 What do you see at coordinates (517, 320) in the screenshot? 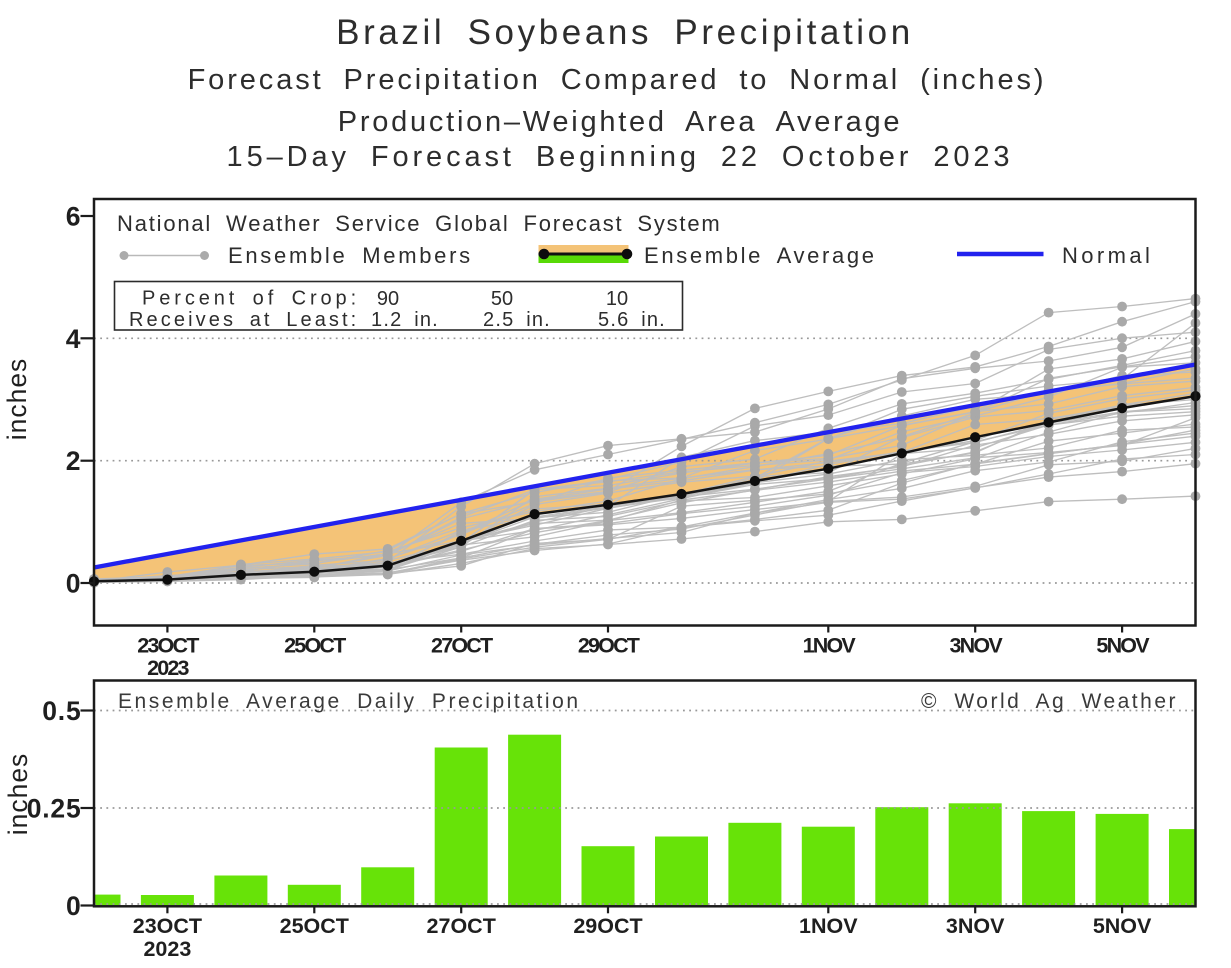
I see `svg-text: 2.5 in.` at bounding box center [517, 320].